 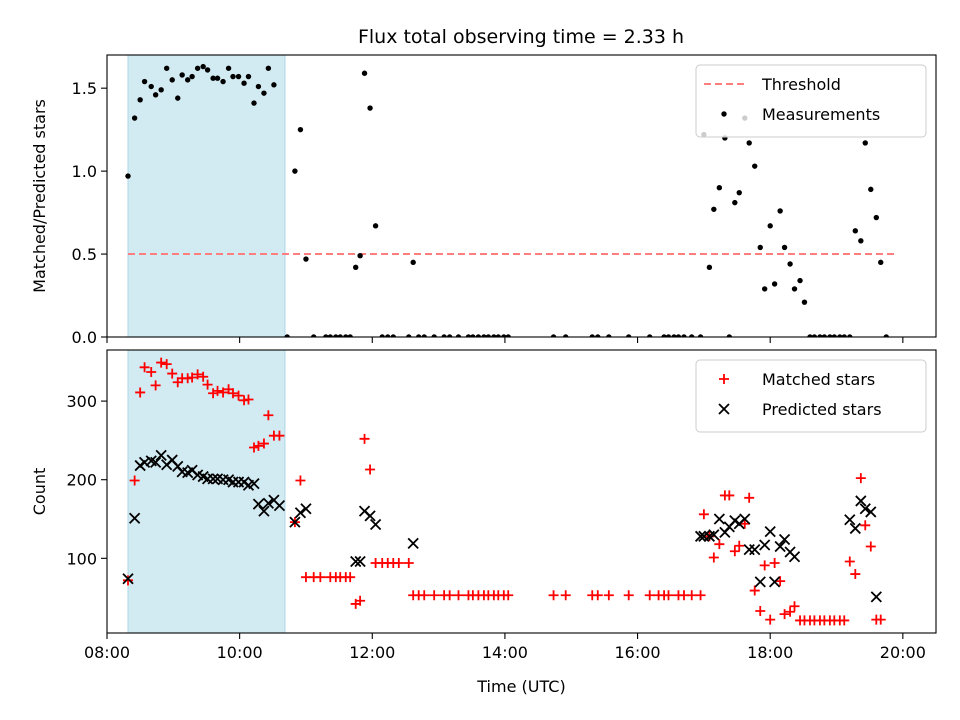 I want to click on legend-label: Predicted stars, so click(x=822, y=409).